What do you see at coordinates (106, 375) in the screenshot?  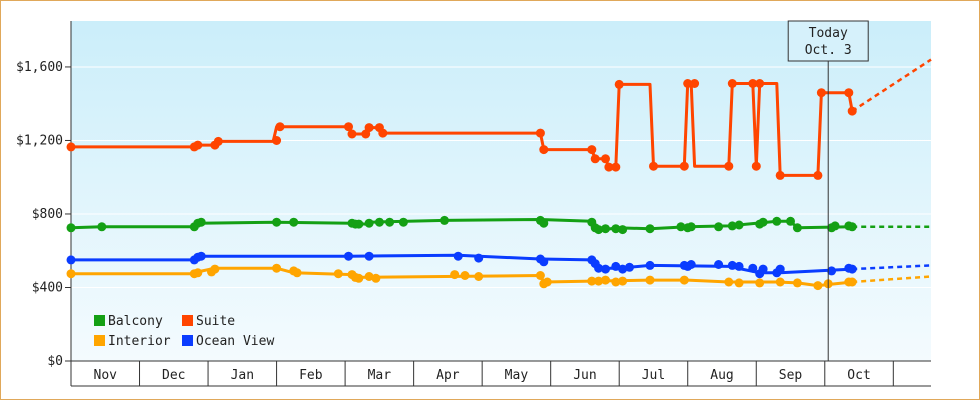 I see `month-label-nov: Nov` at bounding box center [106, 375].